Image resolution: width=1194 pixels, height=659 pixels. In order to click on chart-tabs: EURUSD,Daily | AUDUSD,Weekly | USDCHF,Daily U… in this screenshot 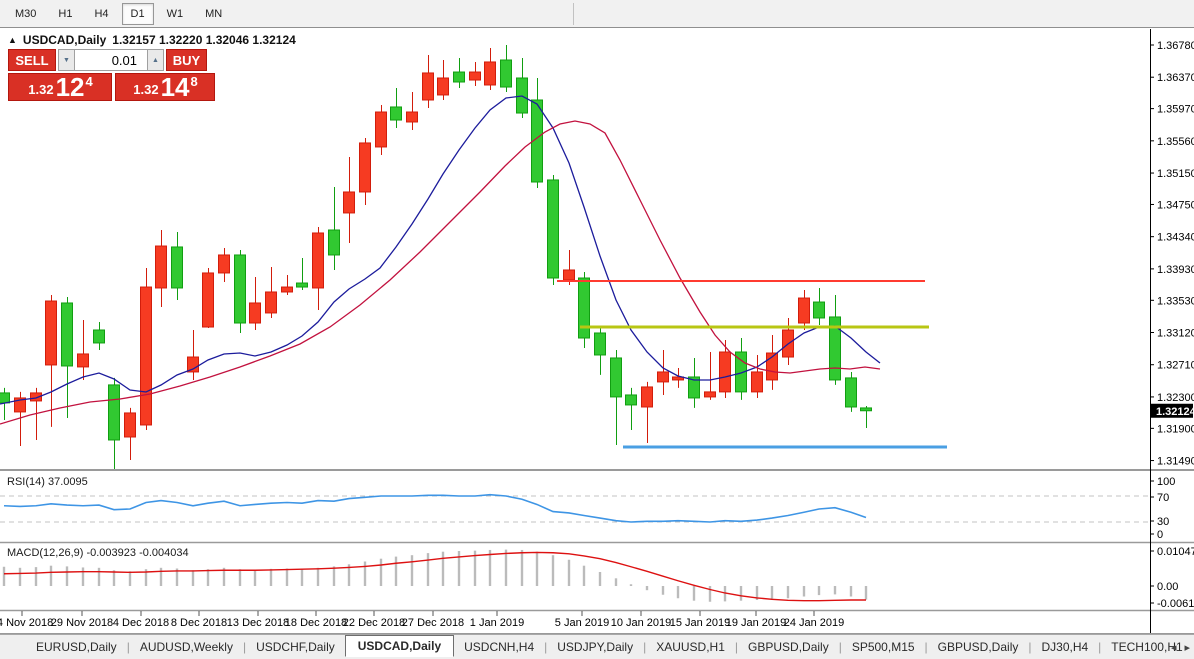, I will do `click(609, 646)`.